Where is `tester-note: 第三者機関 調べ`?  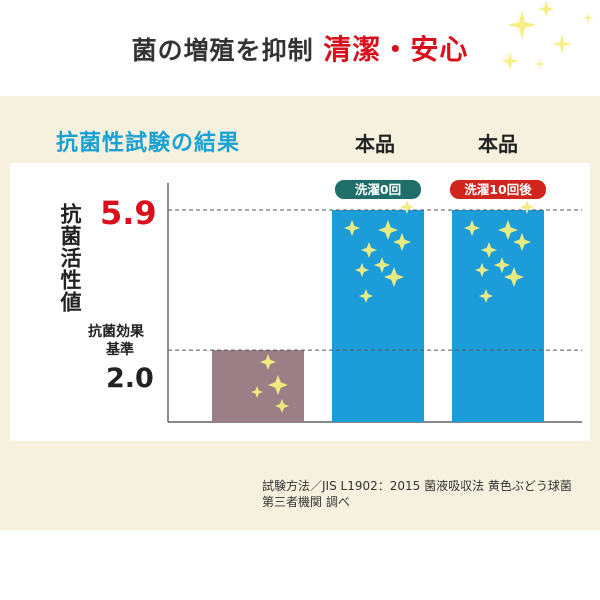 tester-note: 第三者機関 調べ is located at coordinates (306, 502).